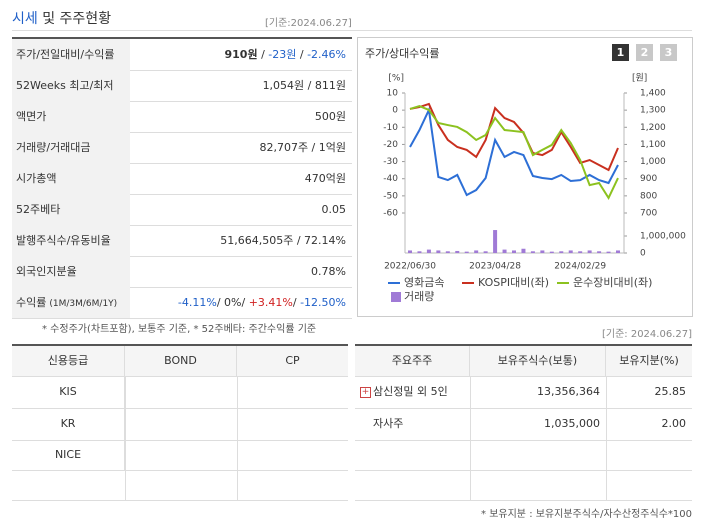 The width and height of the screenshot is (702, 525). I want to click on sublabel: (1M/3M/6M/1Y), so click(83, 304).